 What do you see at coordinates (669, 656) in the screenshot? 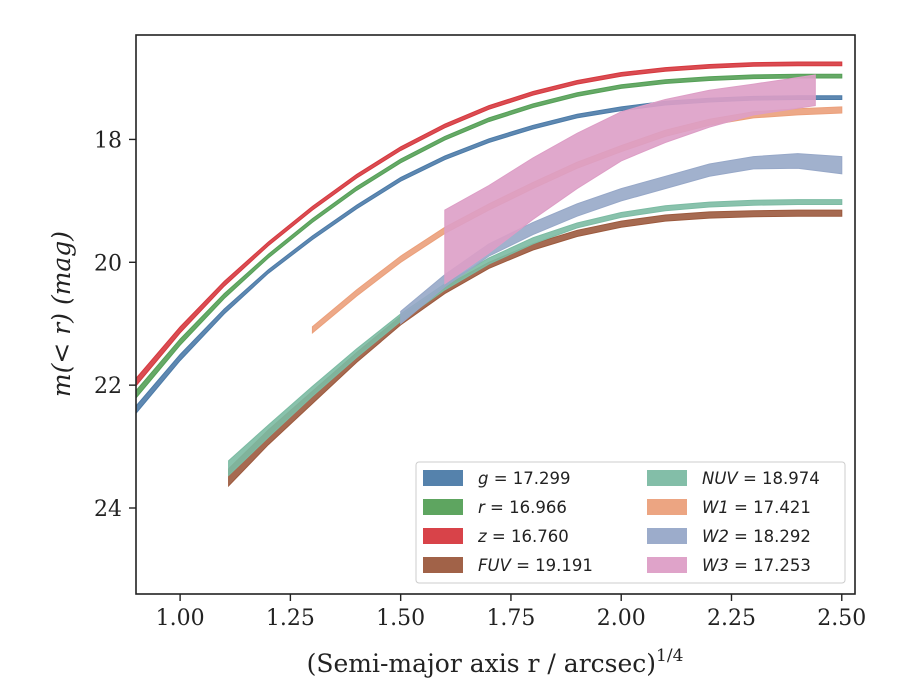
I see `x-axis-title-exponent: 1/4` at bounding box center [669, 656].